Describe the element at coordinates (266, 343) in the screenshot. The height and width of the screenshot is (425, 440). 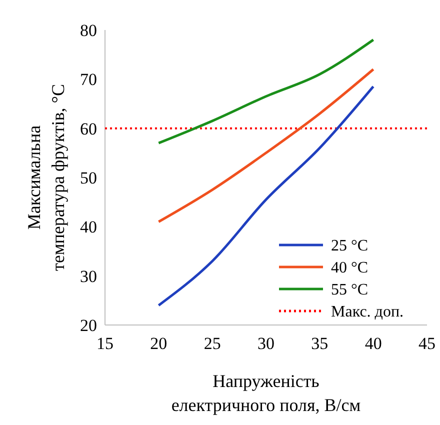
I see `x-tick-label: 30` at that location.